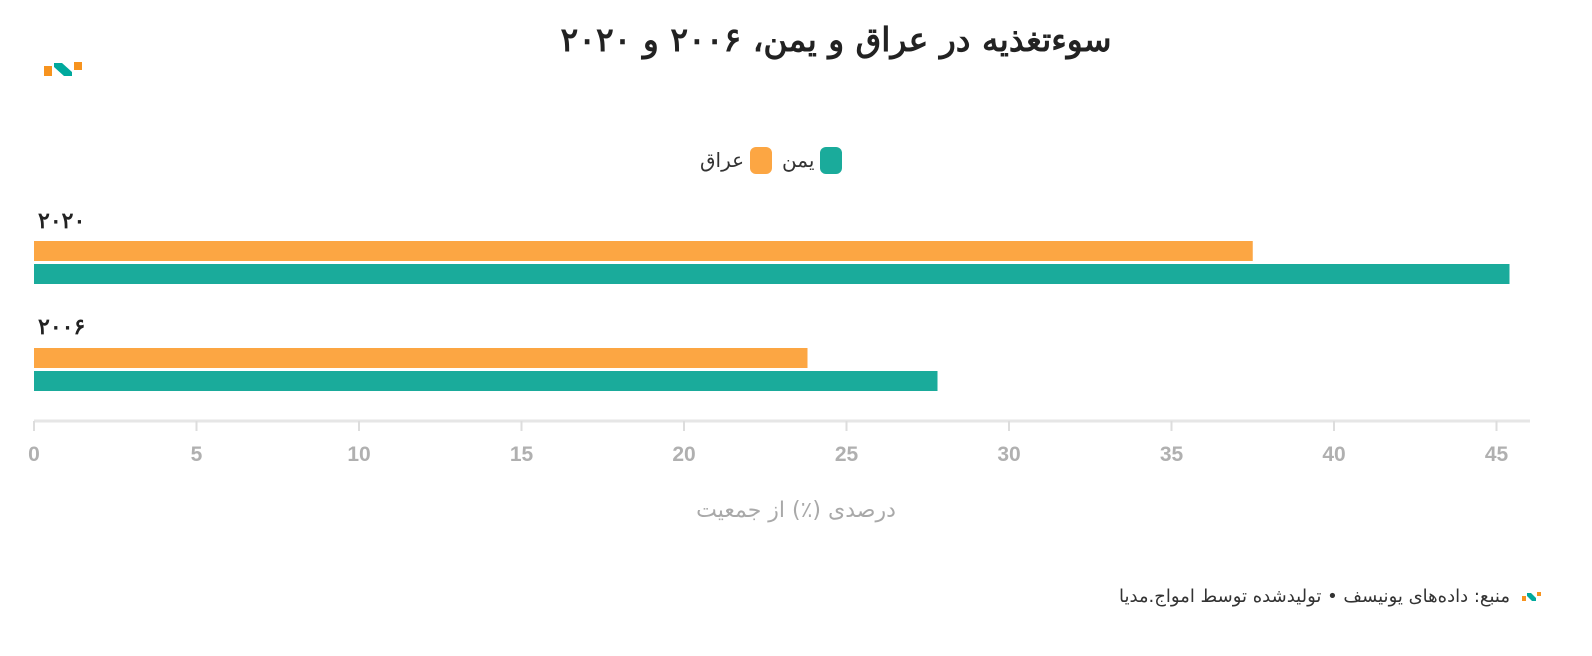  What do you see at coordinates (1531, 596) in the screenshot?
I see `footer-logo-icon` at bounding box center [1531, 596].